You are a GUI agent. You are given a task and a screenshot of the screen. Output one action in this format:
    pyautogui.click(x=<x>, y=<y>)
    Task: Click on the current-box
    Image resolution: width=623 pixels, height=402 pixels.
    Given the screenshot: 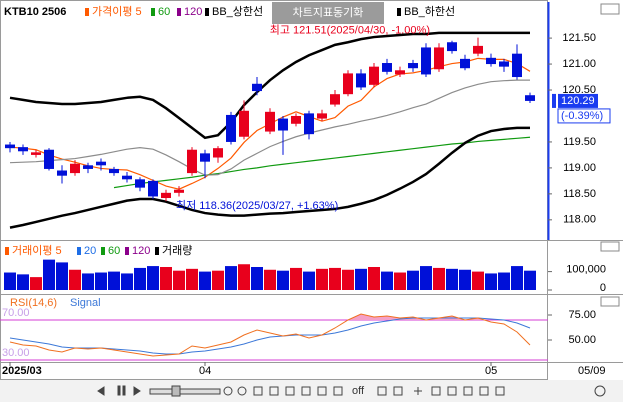 What is the action you would take?
    pyautogui.click(x=578, y=100)
    